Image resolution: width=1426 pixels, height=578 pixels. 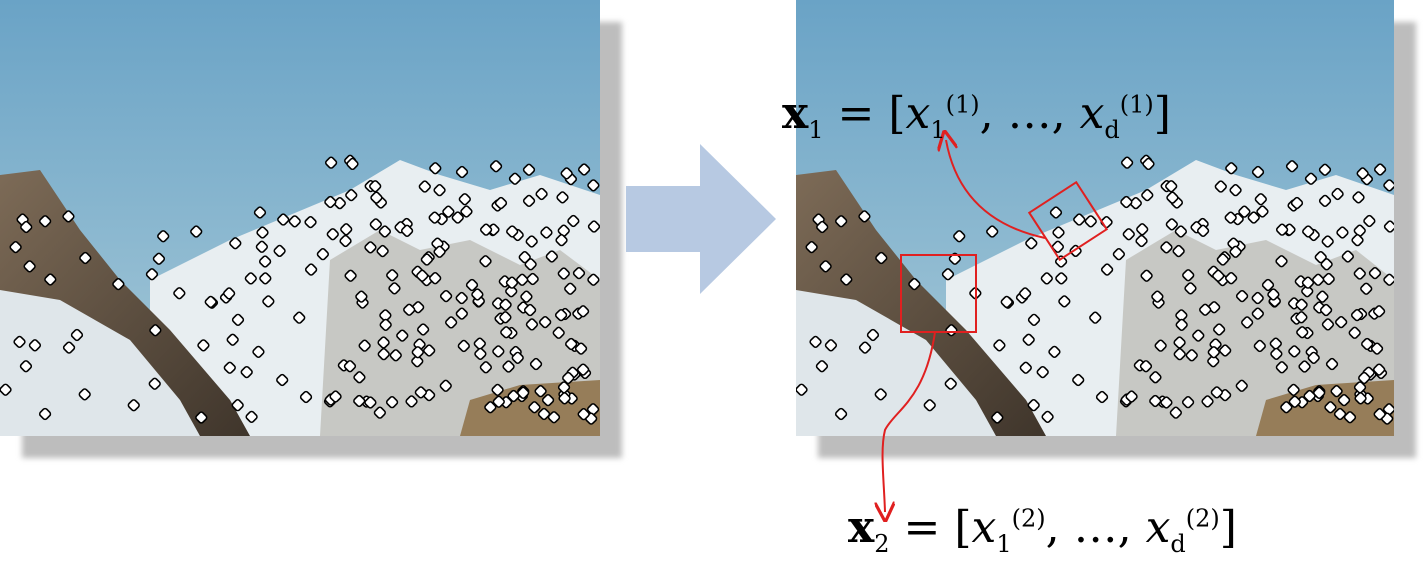 I want to click on right-arrow-icon, so click(x=701, y=219).